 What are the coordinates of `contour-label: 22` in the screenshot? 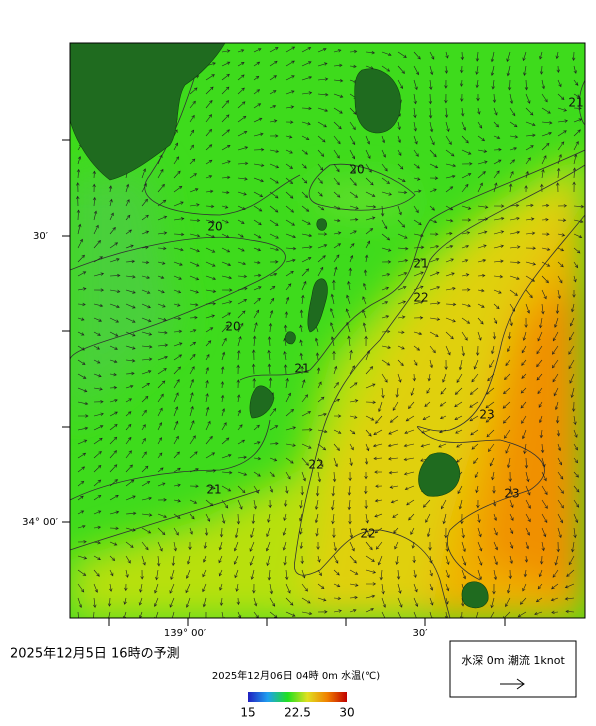 It's located at (315, 465).